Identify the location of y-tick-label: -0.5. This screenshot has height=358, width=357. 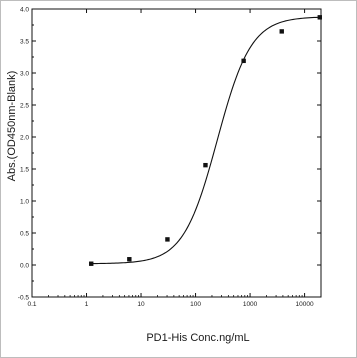
(24, 297).